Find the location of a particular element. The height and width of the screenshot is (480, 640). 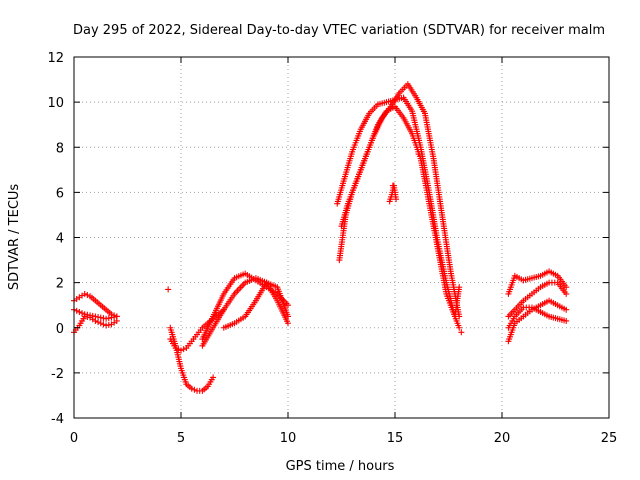

y-tick-label: 12 is located at coordinates (55, 58).